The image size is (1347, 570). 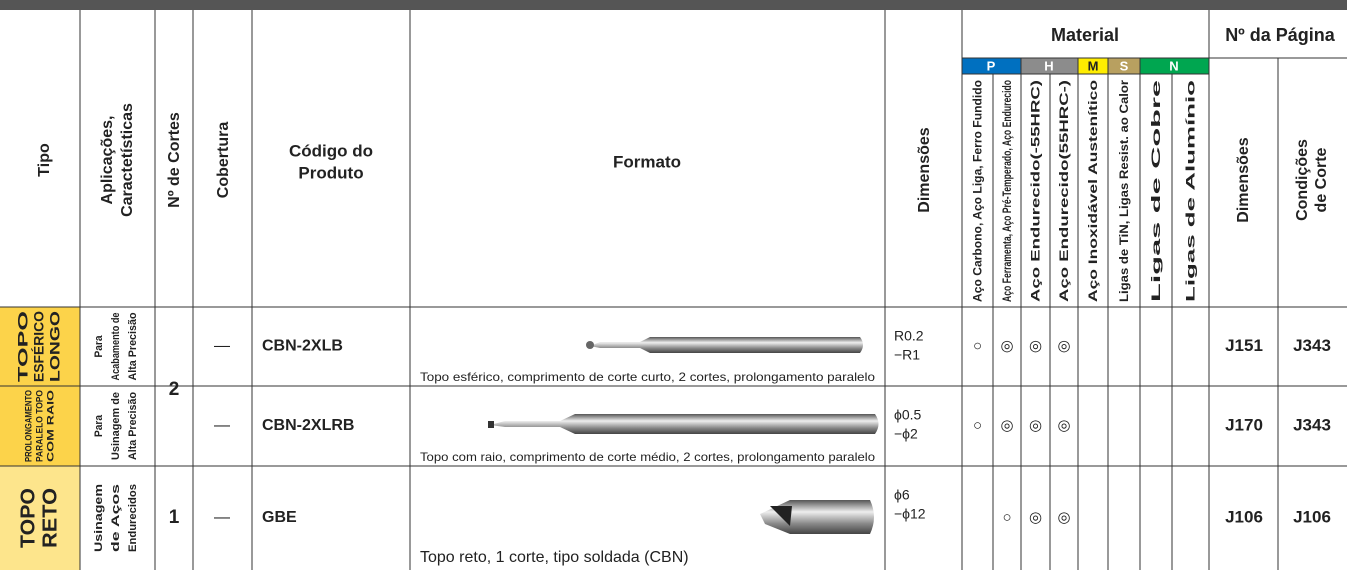 I want to click on aplicacoes: Usinagem de, so click(x=116, y=426).